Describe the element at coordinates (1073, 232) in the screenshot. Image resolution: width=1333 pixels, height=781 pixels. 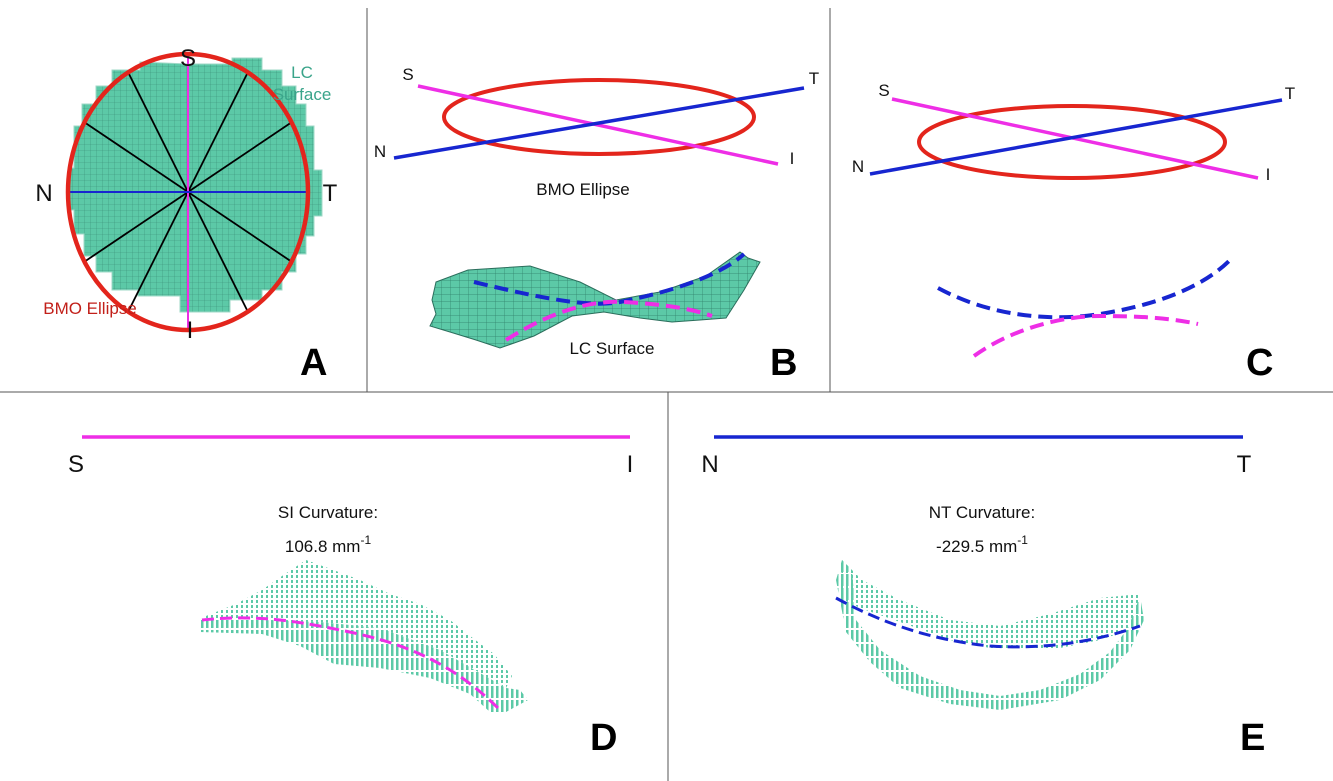
I see `panel-c: S T N I C` at that location.